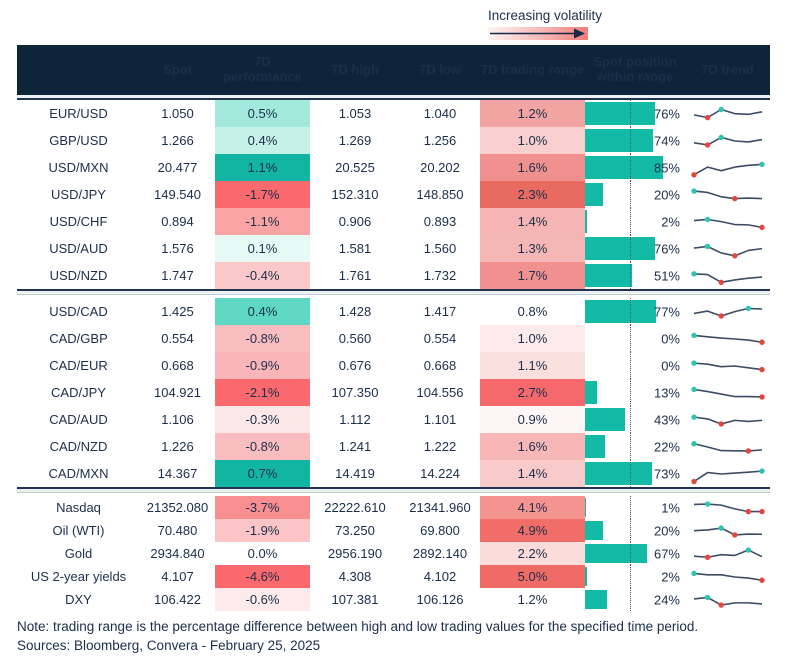 The width and height of the screenshot is (785, 661). I want to click on instrument-label: USD/AUD, so click(78, 248).